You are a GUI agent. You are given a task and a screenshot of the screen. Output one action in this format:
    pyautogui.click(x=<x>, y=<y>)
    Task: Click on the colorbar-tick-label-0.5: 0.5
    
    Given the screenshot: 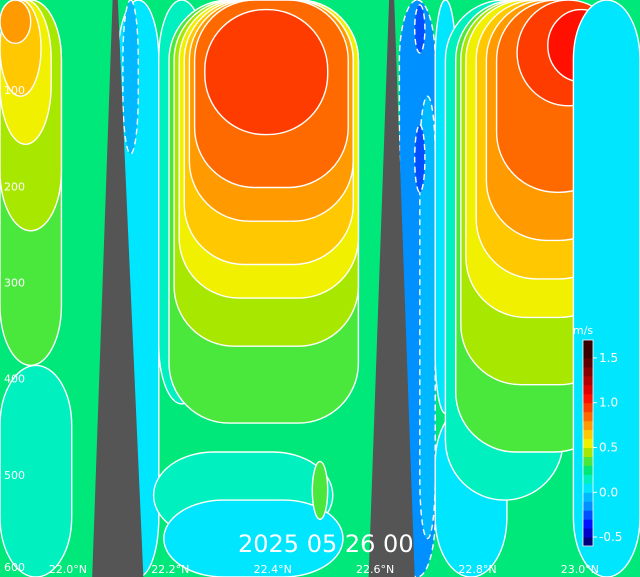 What is the action you would take?
    pyautogui.click(x=608, y=448)
    